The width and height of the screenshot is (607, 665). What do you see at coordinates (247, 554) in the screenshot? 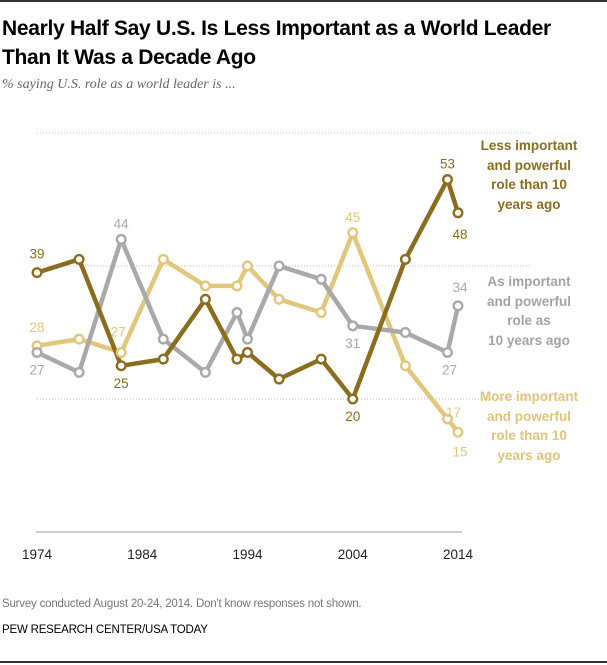
I see `x-tick-label: 1994` at bounding box center [247, 554].